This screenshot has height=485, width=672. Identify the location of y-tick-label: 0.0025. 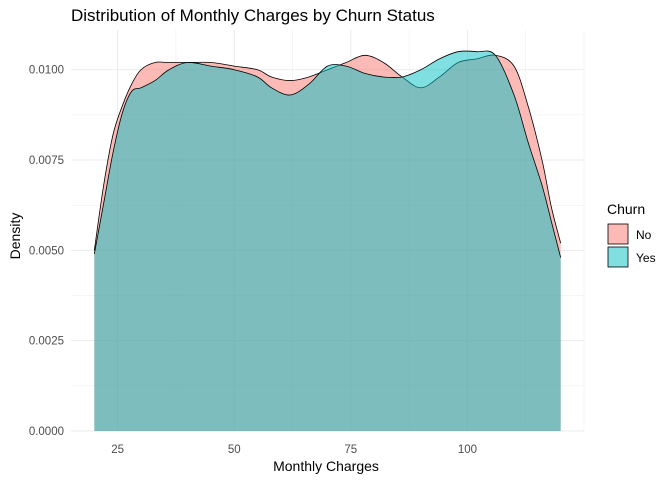
(46, 342).